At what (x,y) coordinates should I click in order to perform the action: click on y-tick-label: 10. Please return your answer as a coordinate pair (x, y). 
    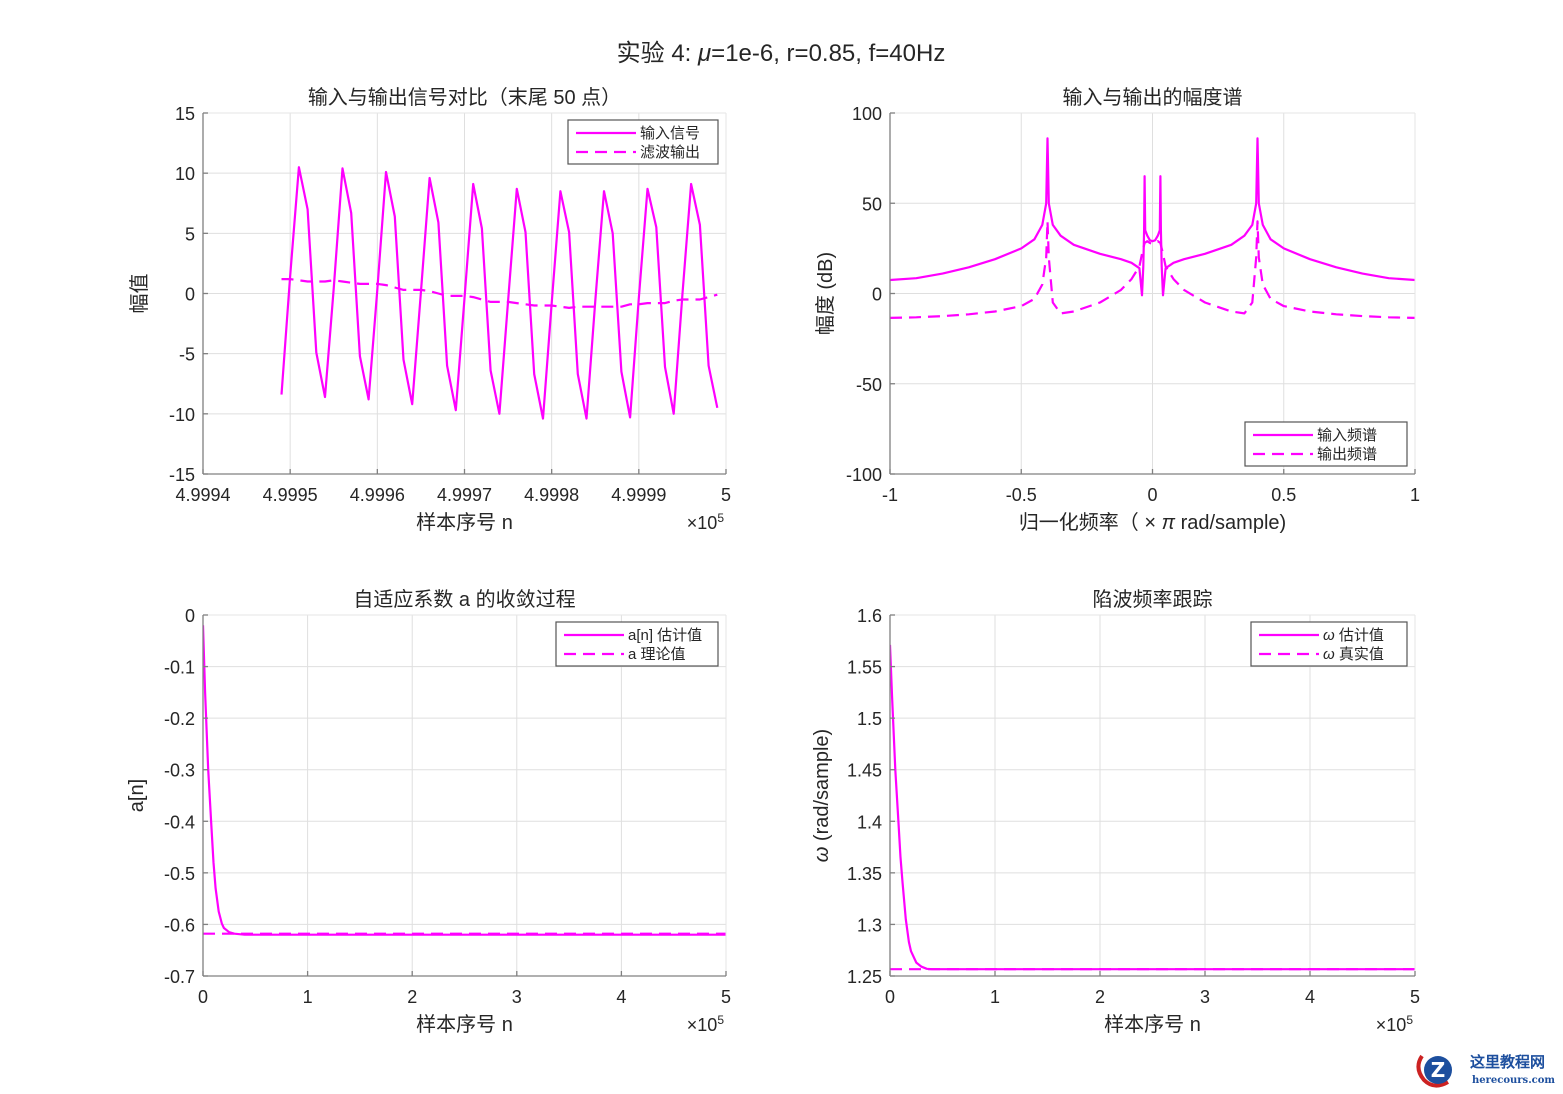
    Looking at the image, I should click on (185, 174).